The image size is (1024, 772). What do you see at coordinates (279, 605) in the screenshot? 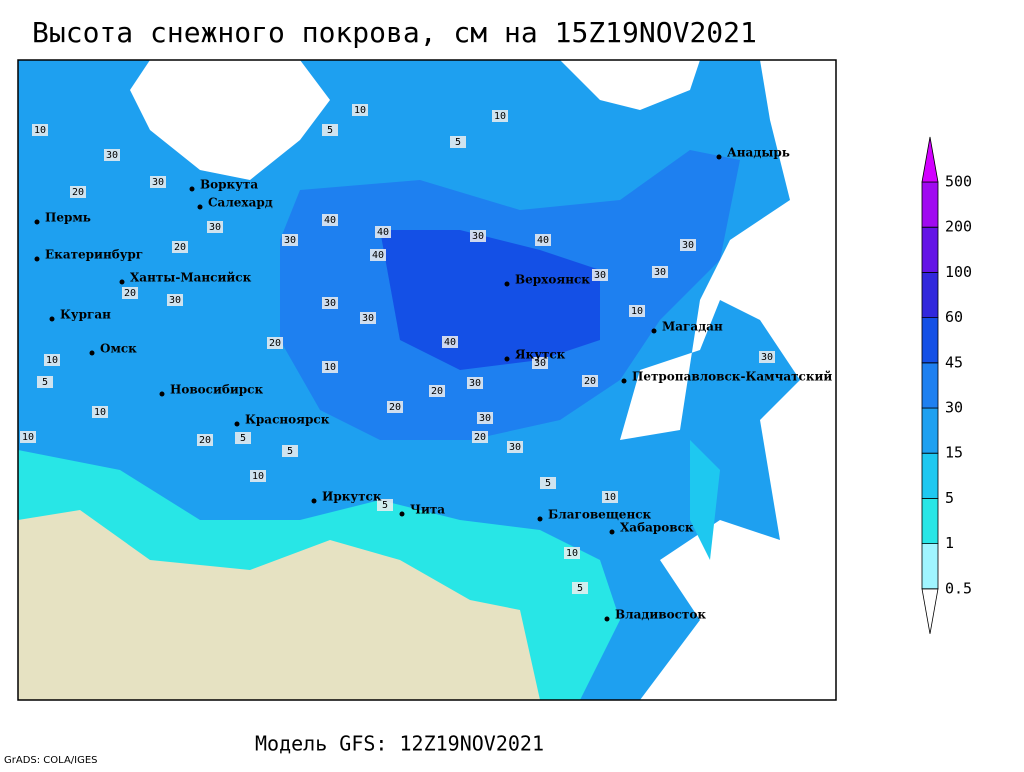
I see `zone-bare` at bounding box center [279, 605].